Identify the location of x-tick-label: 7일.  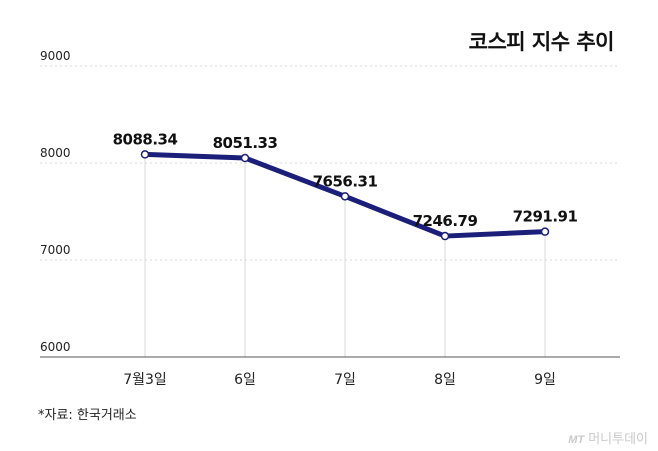
(345, 380).